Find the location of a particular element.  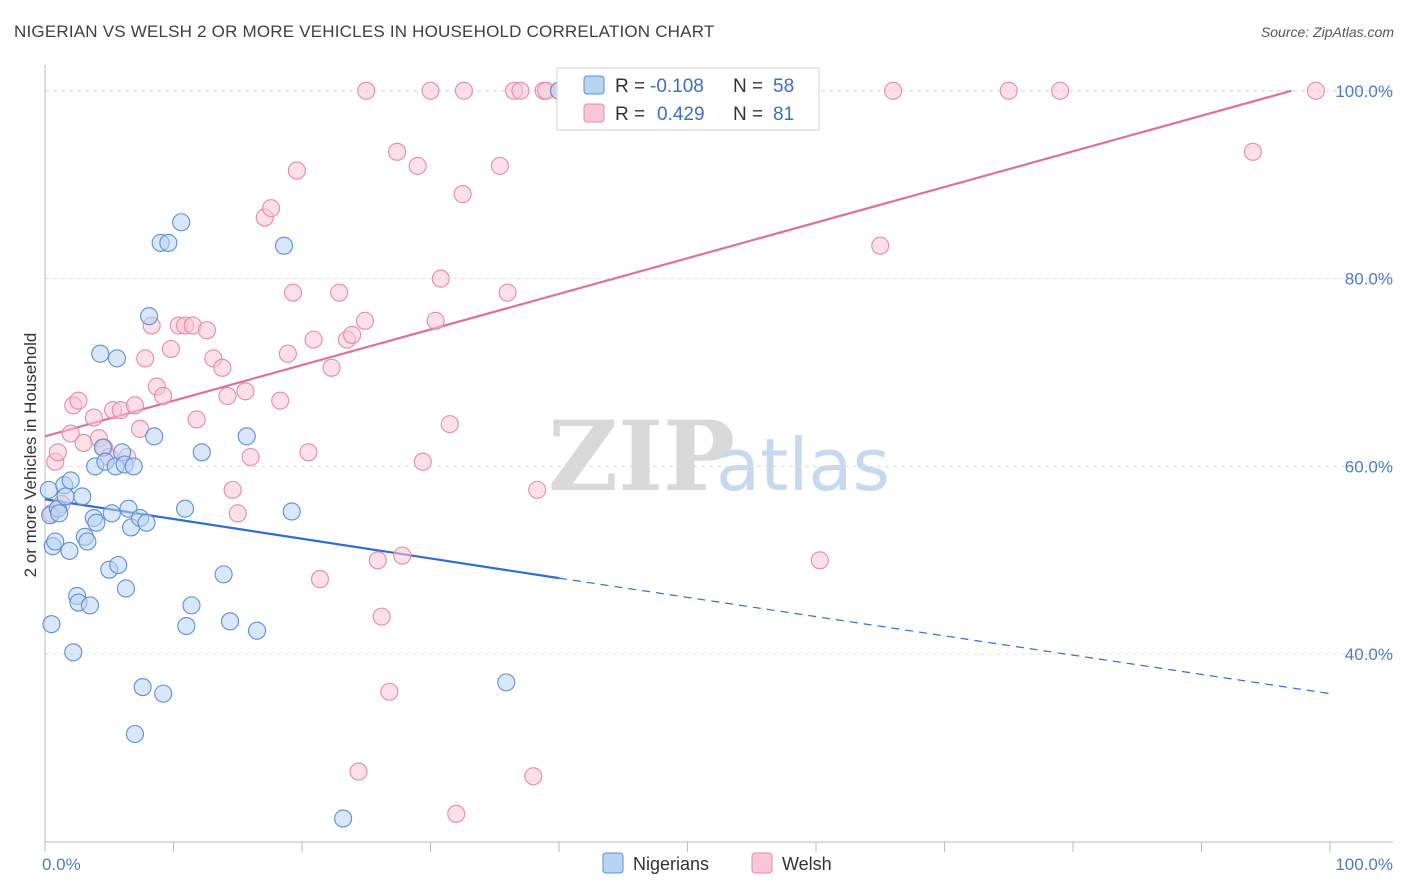

y-axis-label: 2 or more Vehicles in Household is located at coordinates (30, 455).